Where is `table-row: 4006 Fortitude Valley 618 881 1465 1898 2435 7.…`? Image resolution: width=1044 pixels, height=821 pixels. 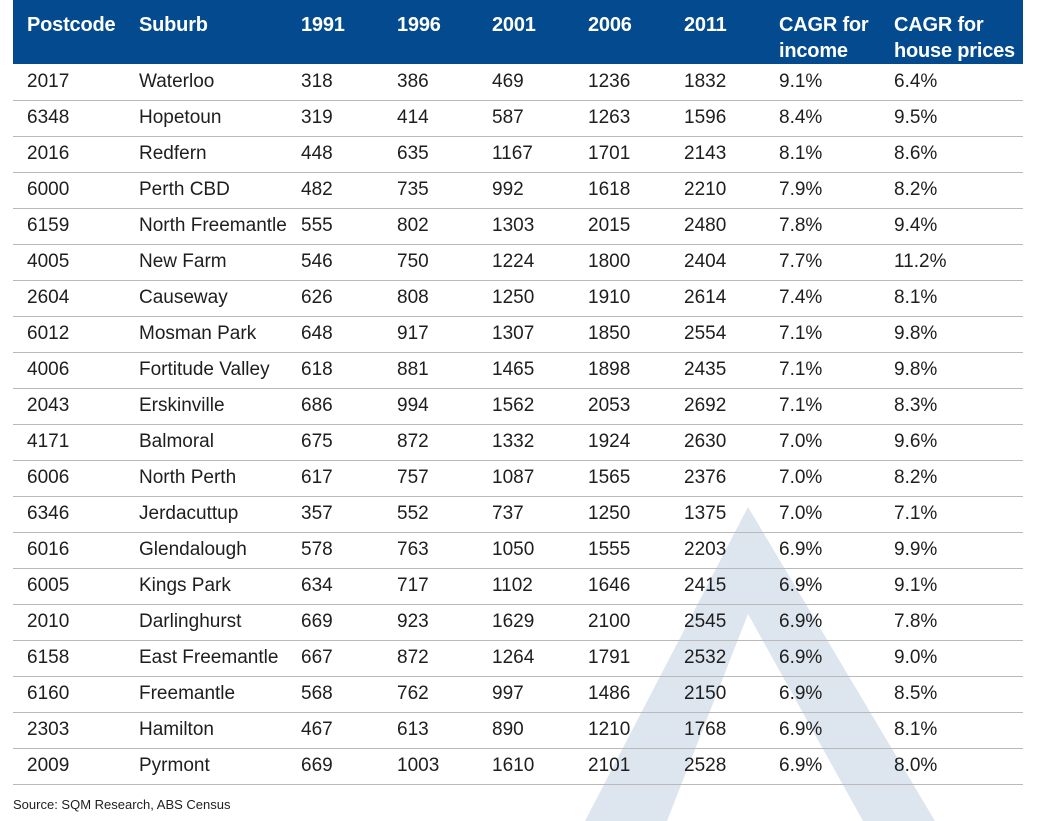
table-row: 4006 Fortitude Valley 618 881 1465 1898 2435 7.… is located at coordinates (518, 370).